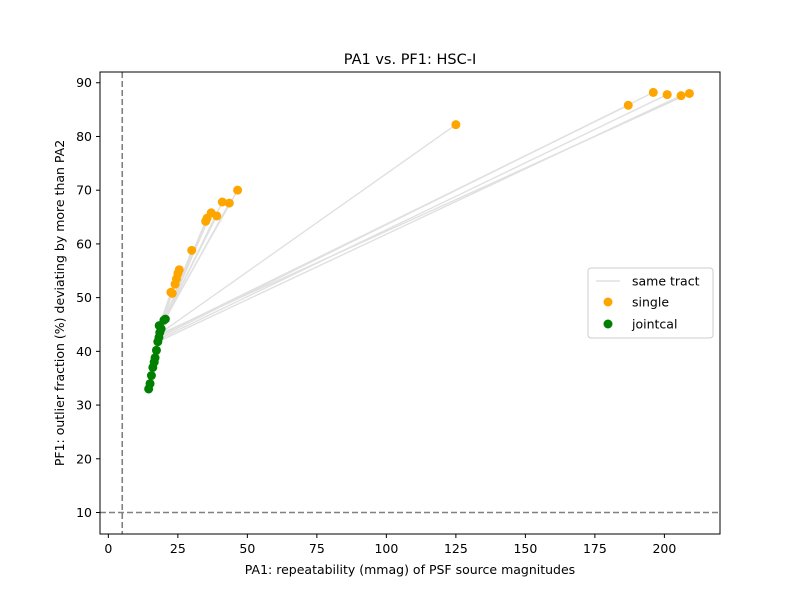 Image resolution: width=800 pixels, height=604 pixels. I want to click on y-tick-label: 20, so click(84, 458).